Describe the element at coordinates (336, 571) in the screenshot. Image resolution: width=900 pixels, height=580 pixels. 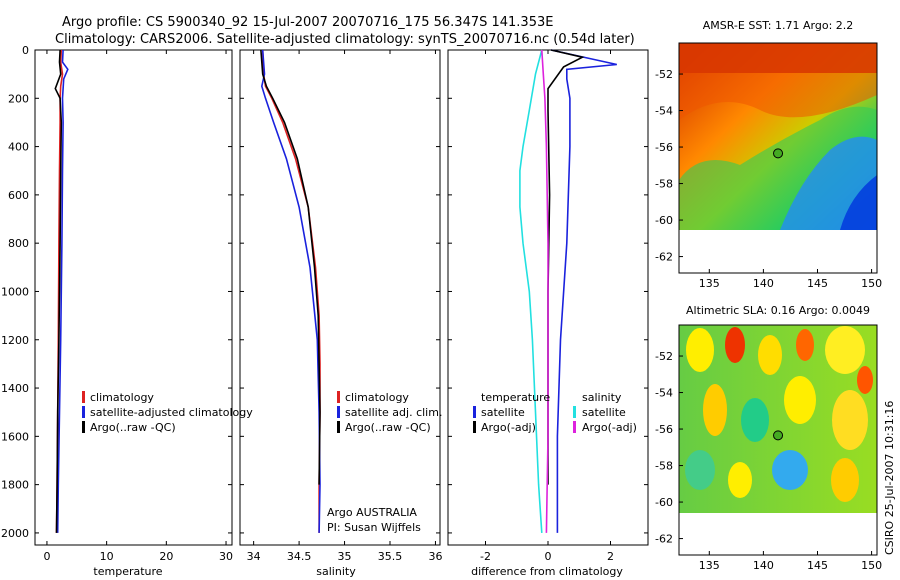
I see `salinity-xlabel: salinity` at that location.